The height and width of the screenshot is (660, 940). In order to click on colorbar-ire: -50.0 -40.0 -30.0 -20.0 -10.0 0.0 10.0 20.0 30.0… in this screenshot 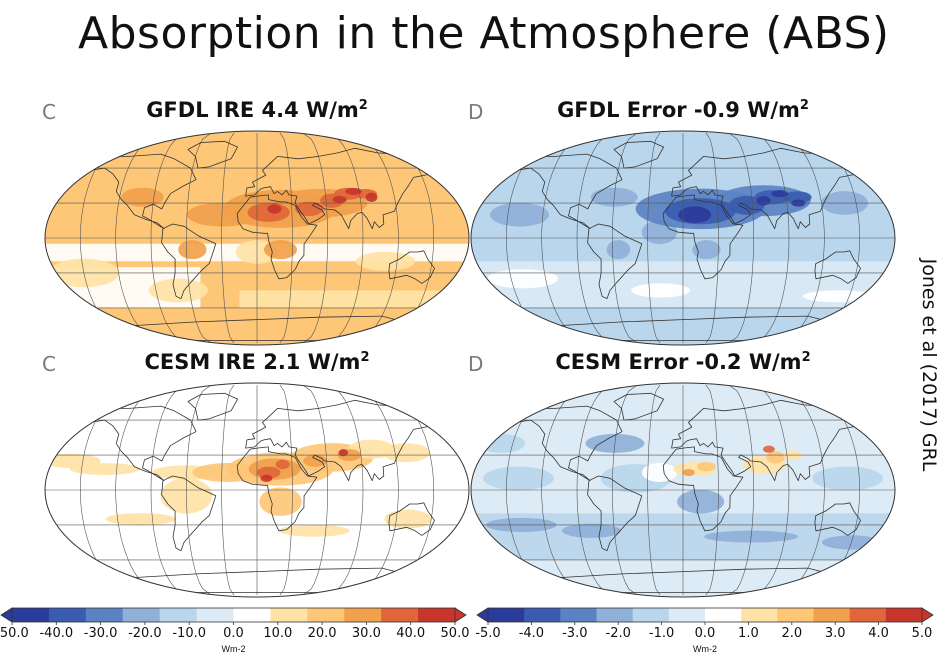, I will do `click(235, 630)`.